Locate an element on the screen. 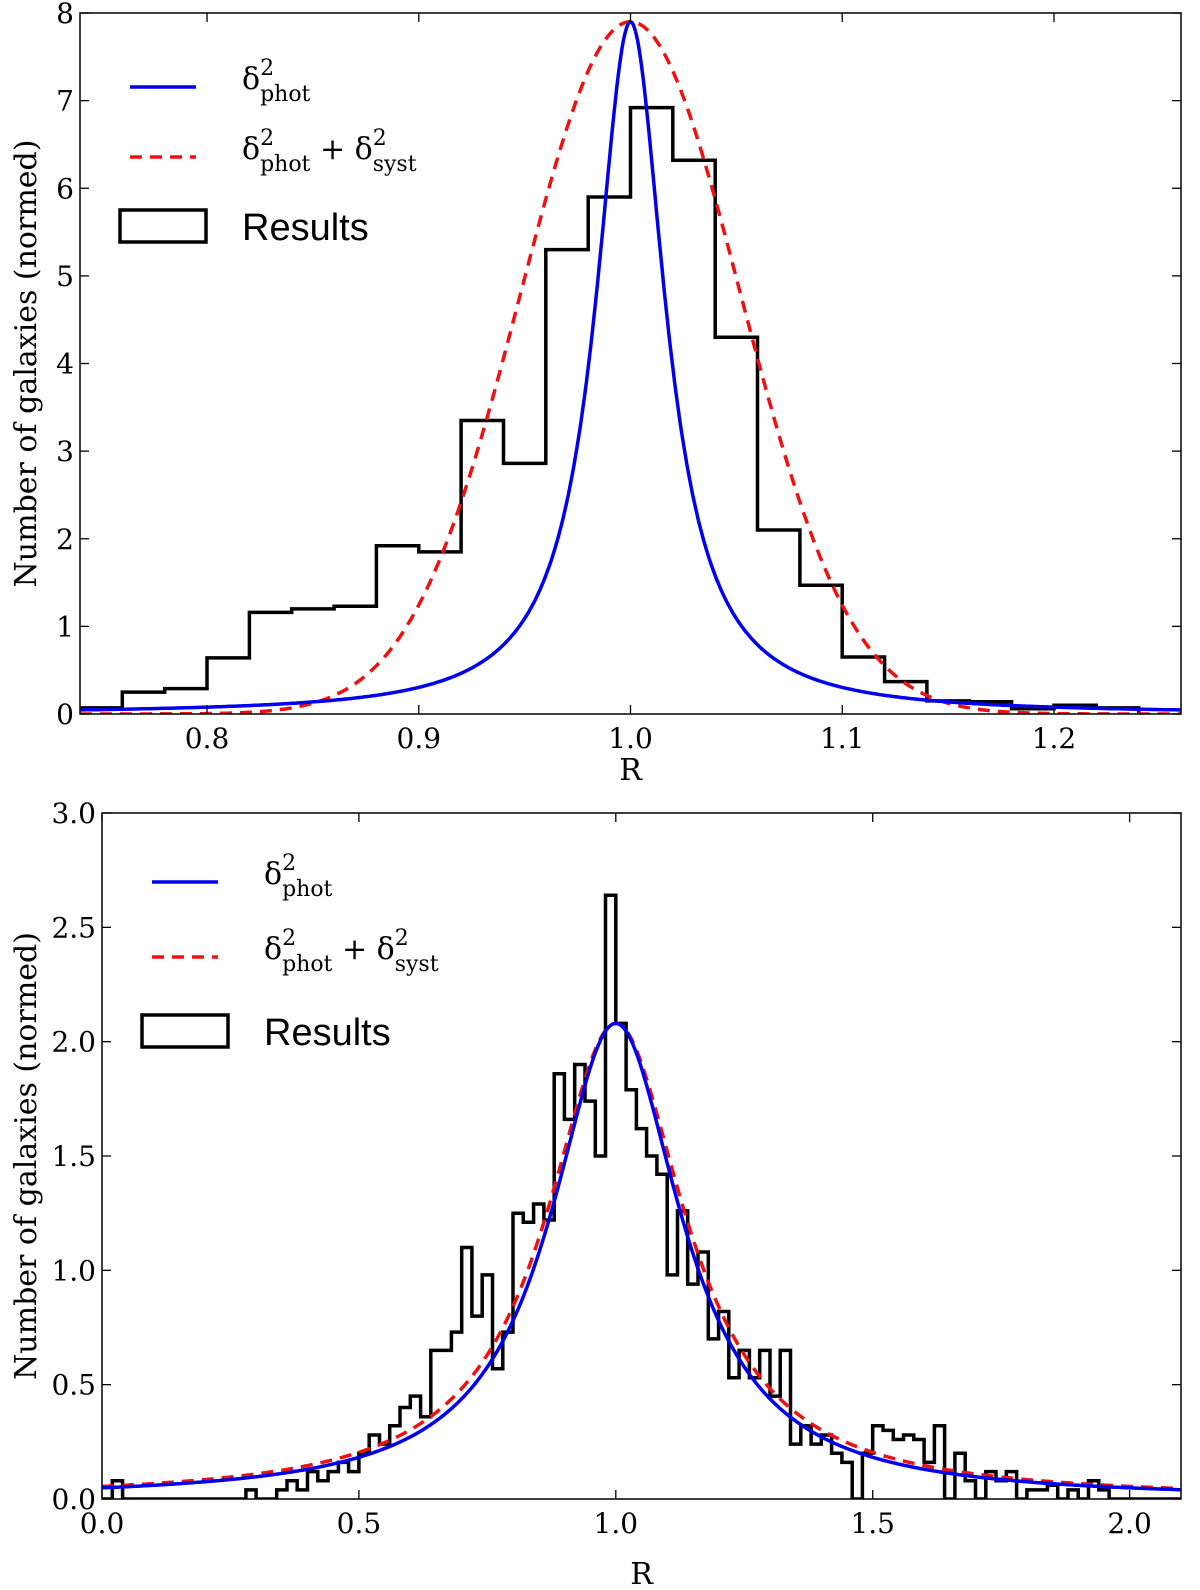 This screenshot has height=1590, width=1200. top-y-tick-label: 7 is located at coordinates (65, 101).